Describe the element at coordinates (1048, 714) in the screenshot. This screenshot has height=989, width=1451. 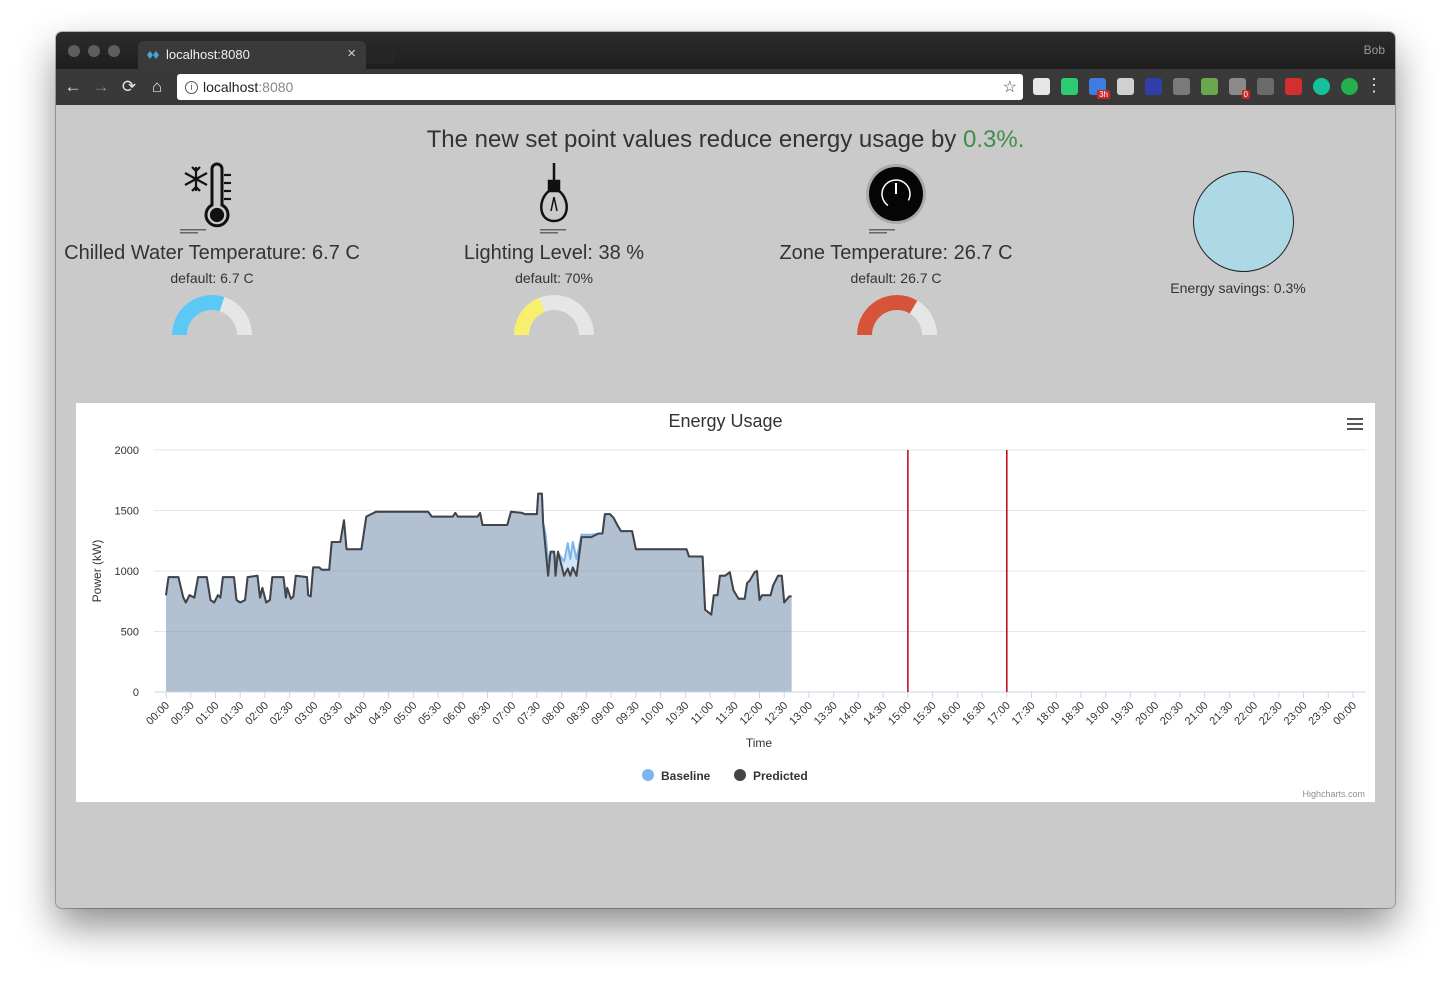
I see `x-tick-label: 18:00` at that location.